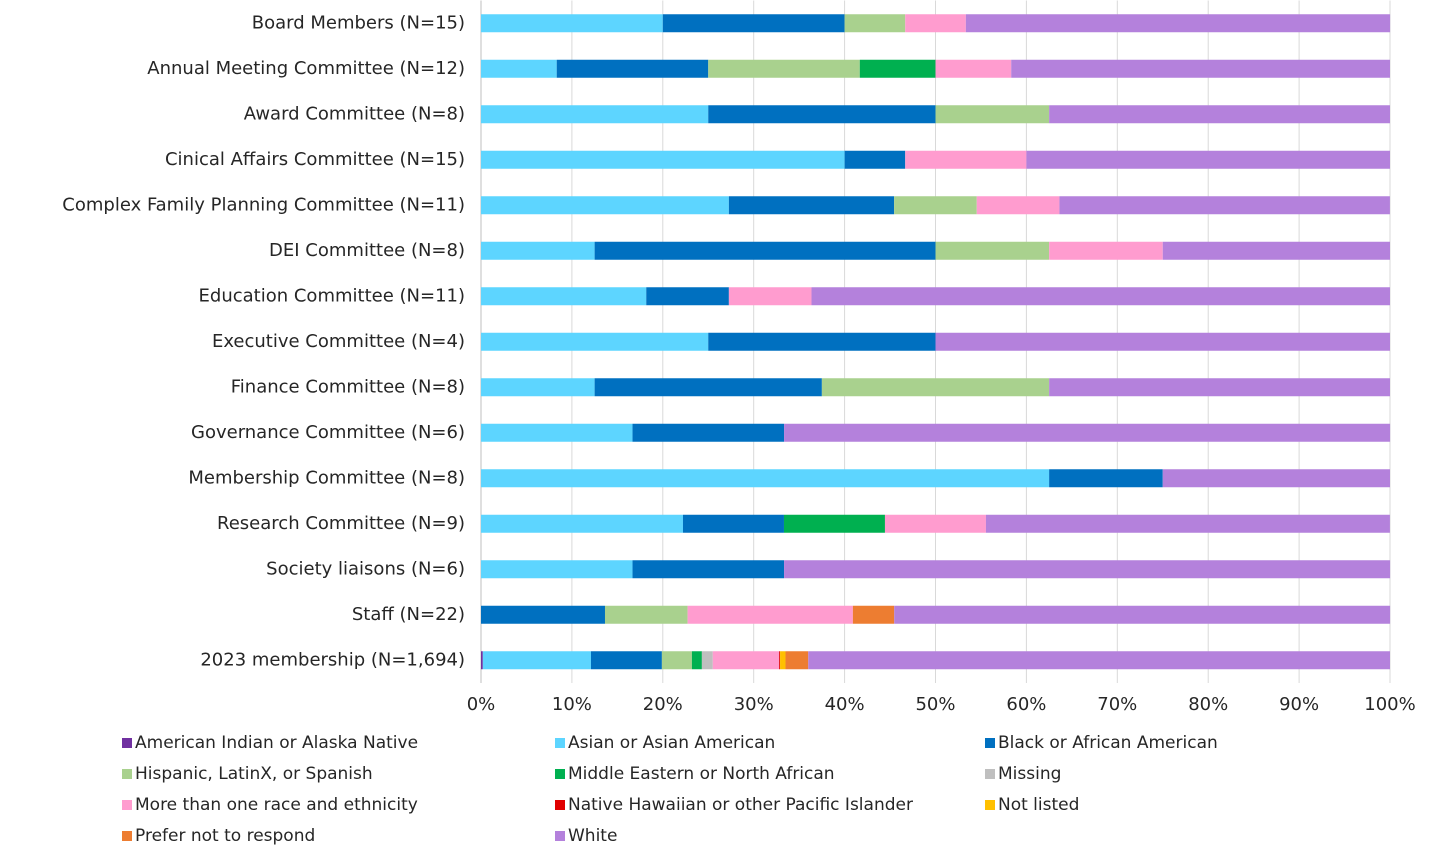 This screenshot has height=848, width=1430. Describe the element at coordinates (254, 774) in the screenshot. I see `legend-label: Hispanic, LatinX, or Spanish` at that location.